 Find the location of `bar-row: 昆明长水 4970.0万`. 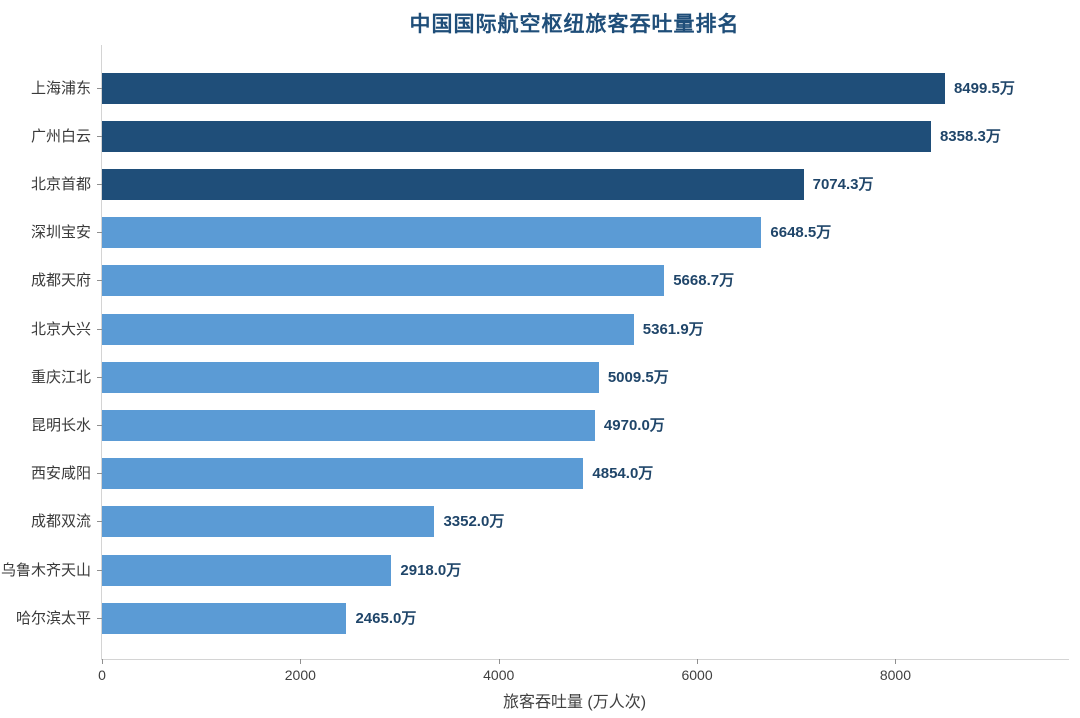

bar-row: 昆明长水 4970.0万 is located at coordinates (550, 425).